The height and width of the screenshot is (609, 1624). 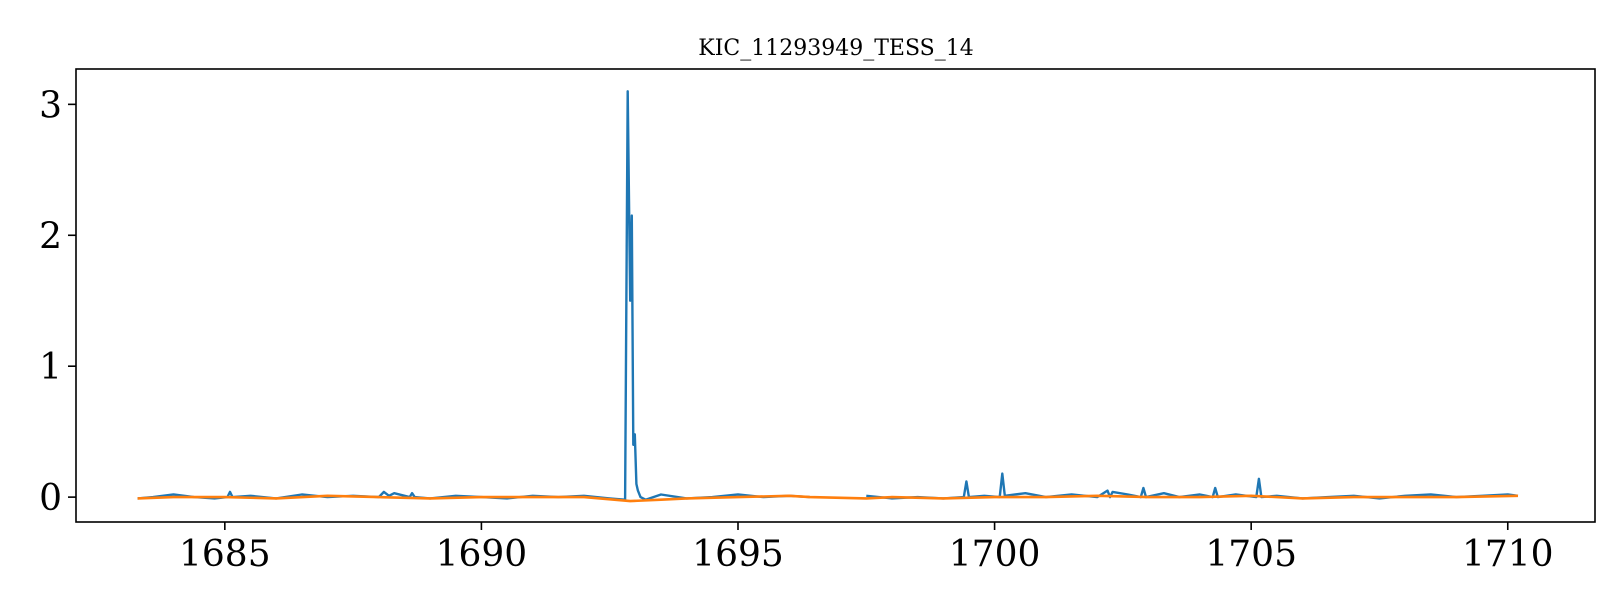 What do you see at coordinates (828, 498) in the screenshot?
I see `trend-line` at bounding box center [828, 498].